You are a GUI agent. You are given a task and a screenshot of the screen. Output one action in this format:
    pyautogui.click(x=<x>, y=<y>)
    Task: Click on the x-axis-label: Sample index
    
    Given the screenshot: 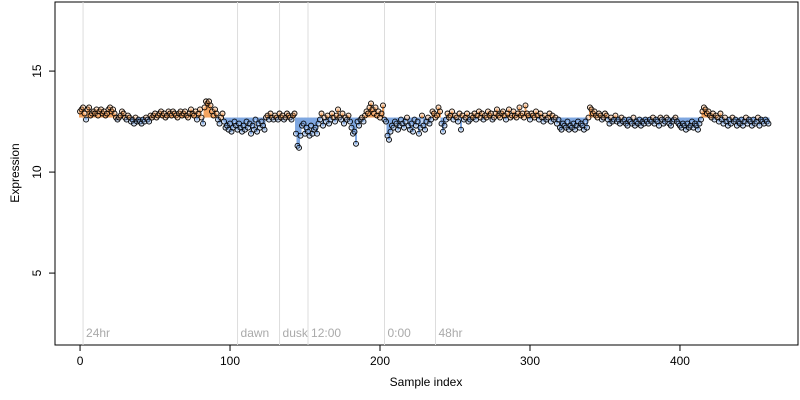 What is the action you would take?
    pyautogui.click(x=426, y=382)
    